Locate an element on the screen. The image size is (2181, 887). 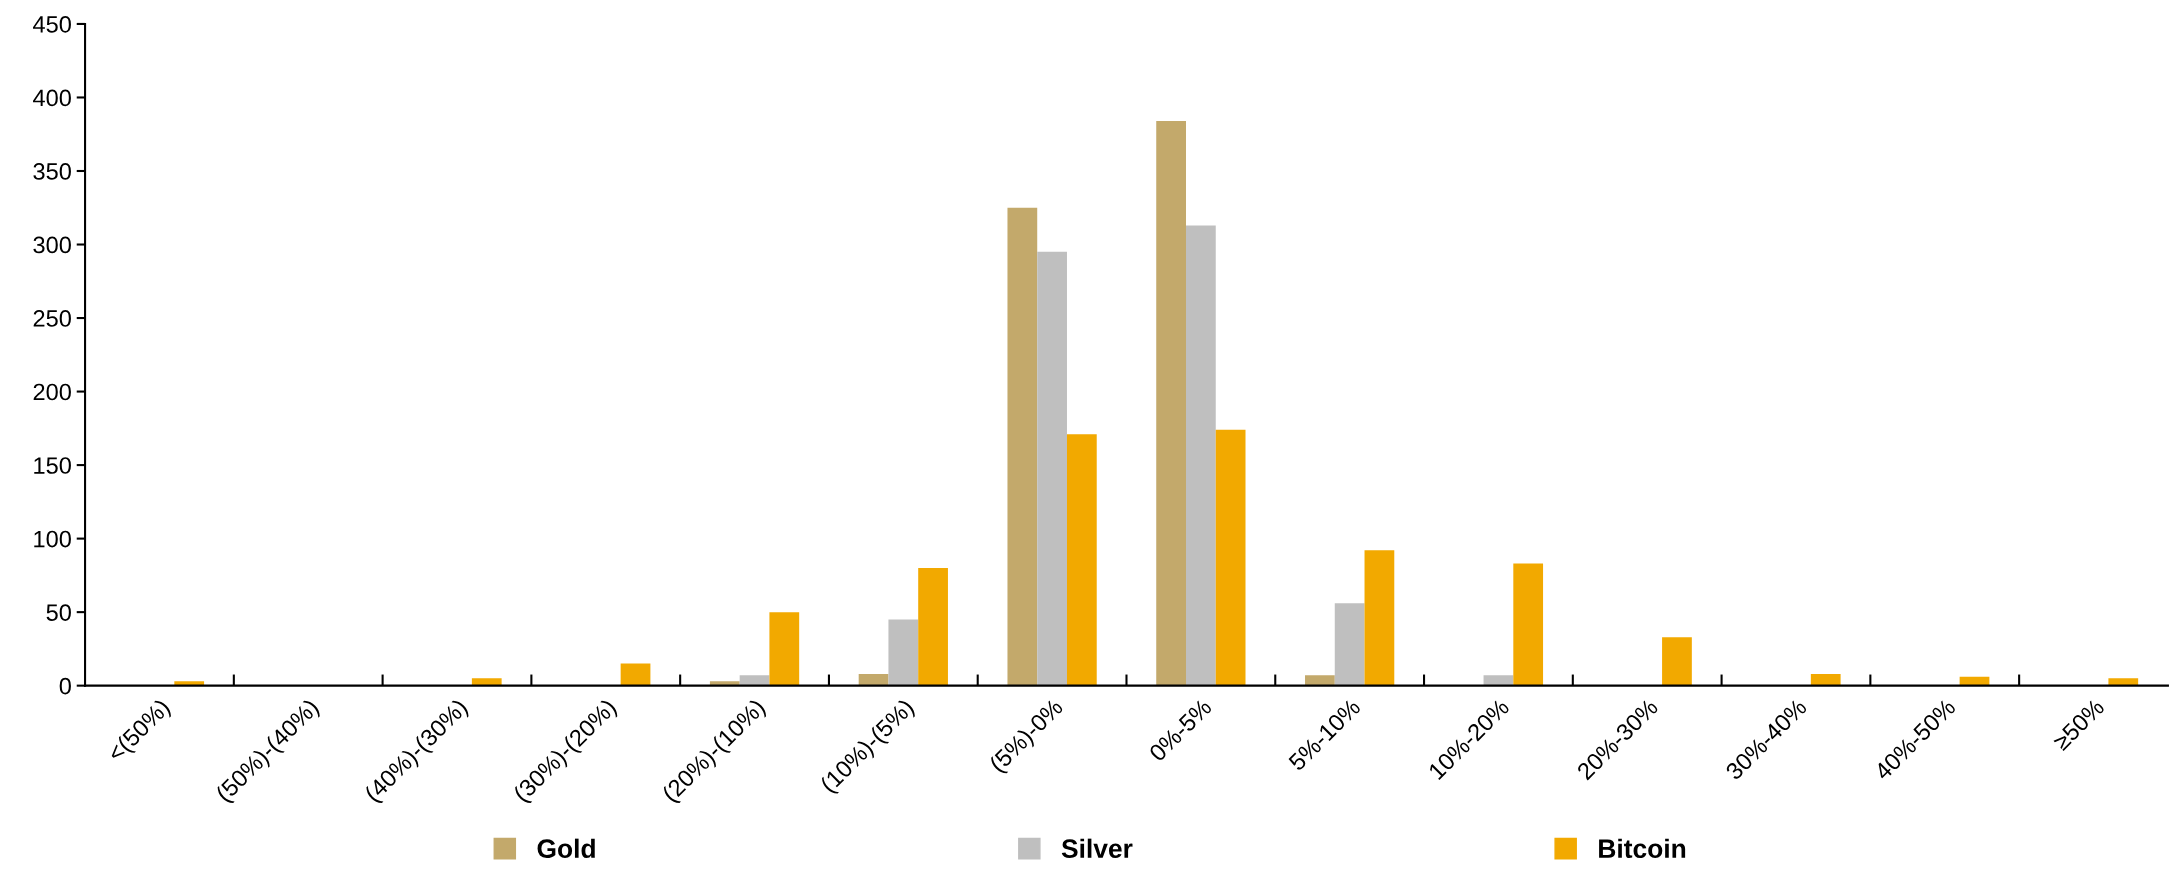
y-tick-label: 450 is located at coordinates (52, 24).